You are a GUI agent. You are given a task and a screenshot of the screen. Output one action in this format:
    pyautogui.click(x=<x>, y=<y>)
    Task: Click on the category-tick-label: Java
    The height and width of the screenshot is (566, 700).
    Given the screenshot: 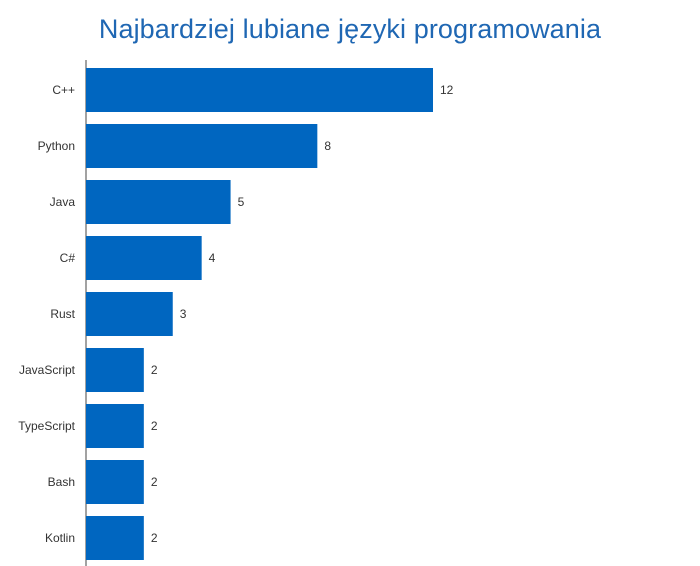 What is the action you would take?
    pyautogui.click(x=63, y=202)
    